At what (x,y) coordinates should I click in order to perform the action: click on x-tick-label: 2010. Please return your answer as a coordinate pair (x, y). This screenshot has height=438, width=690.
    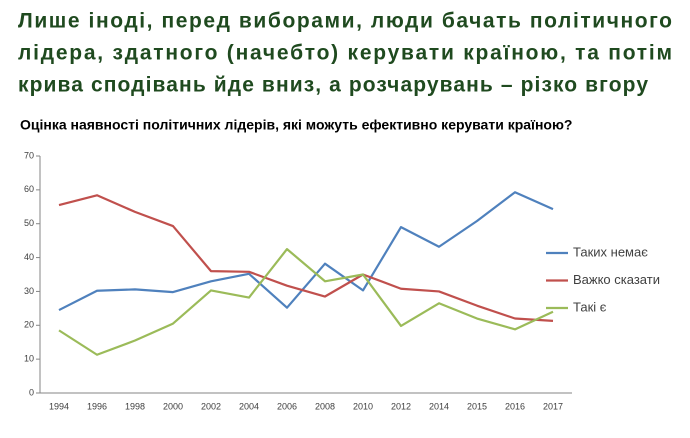
    Looking at the image, I should click on (363, 406).